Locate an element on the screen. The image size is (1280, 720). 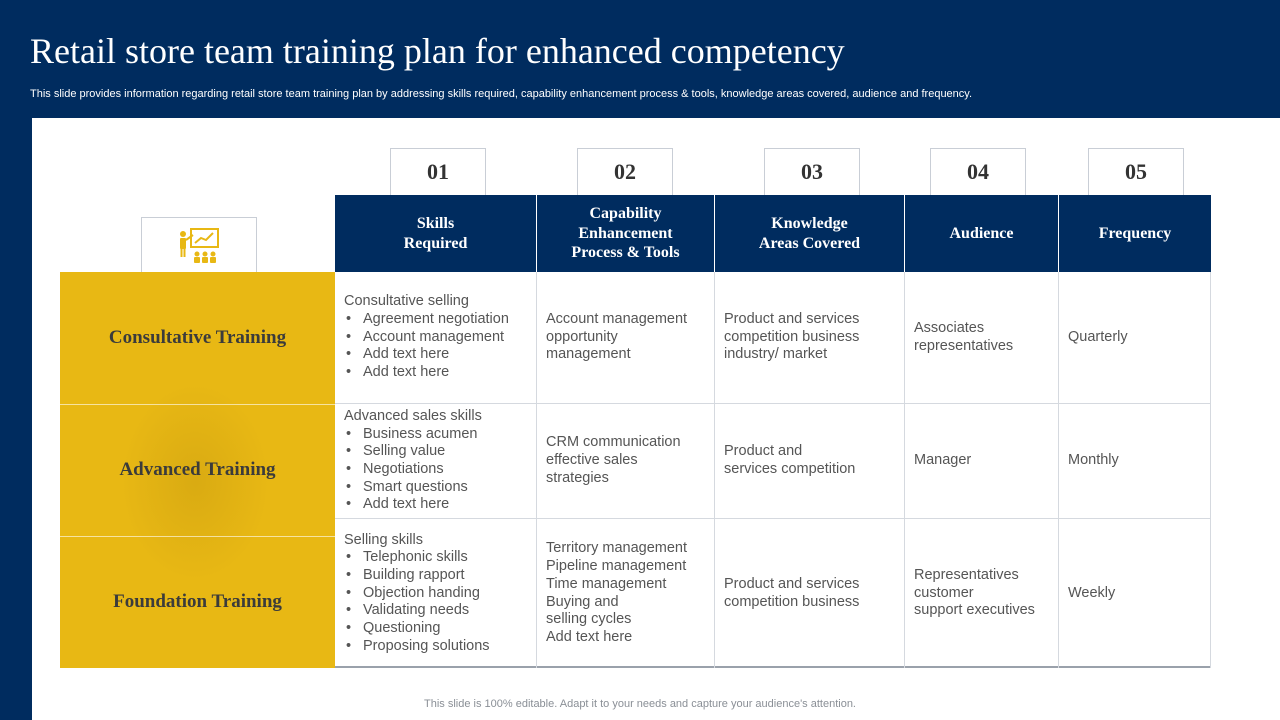
cell-knowledge-advanced: Product and services competition is located at coordinates (810, 461).